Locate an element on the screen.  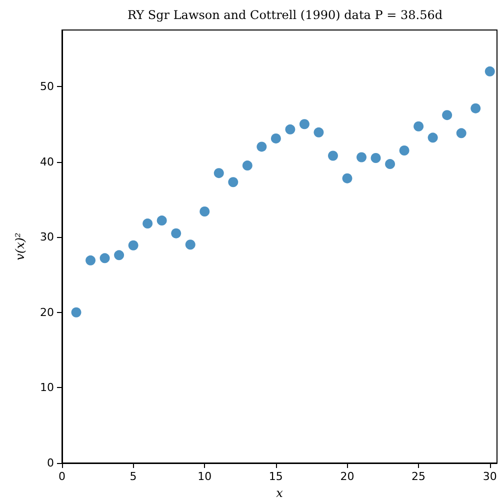
x-tick-label: 10 is located at coordinates (205, 476).